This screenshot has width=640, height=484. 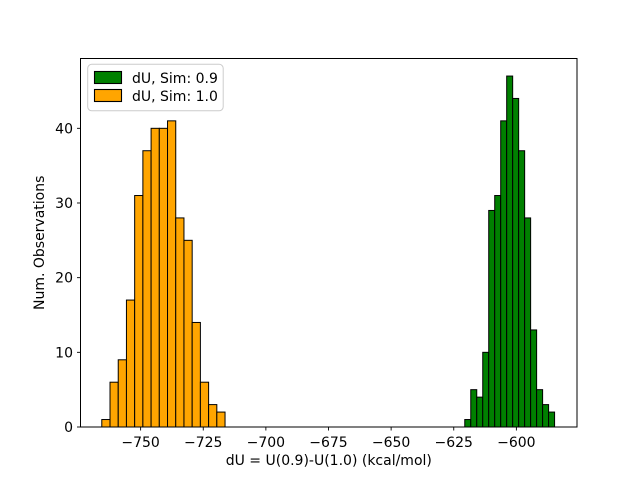 I want to click on histogram-bar-series0-bin10, so click(x=528, y=322).